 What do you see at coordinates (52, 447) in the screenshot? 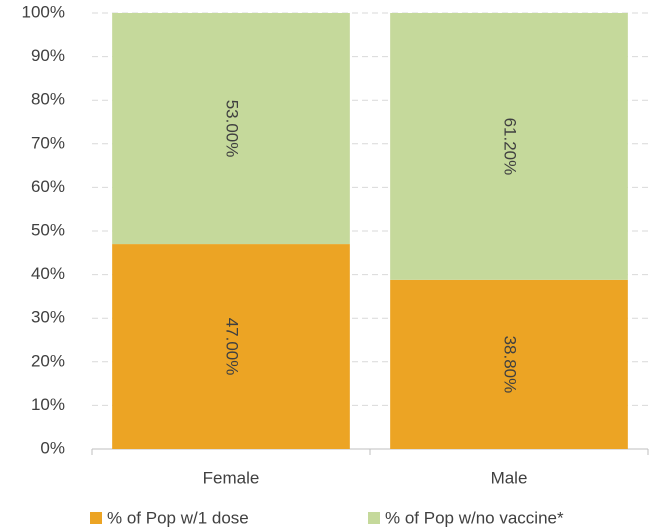
I see `y-tick-label: 0%` at bounding box center [52, 447].